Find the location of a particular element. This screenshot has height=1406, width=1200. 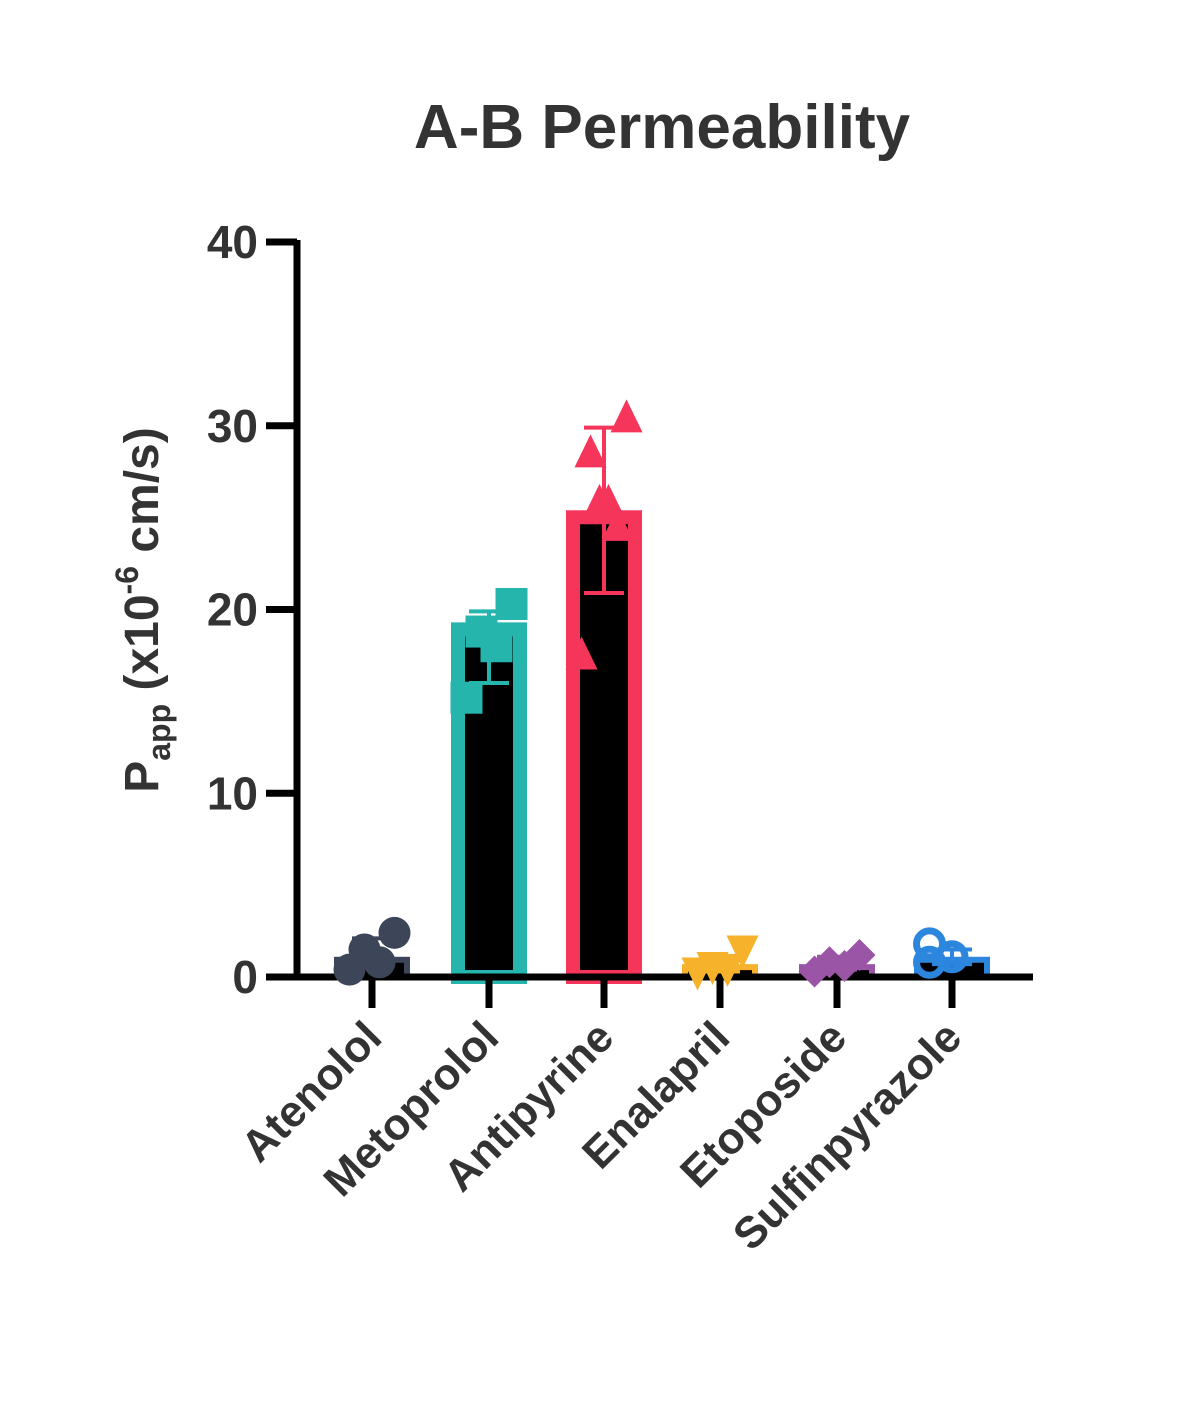

y-tick-label: 30 is located at coordinates (232, 426).